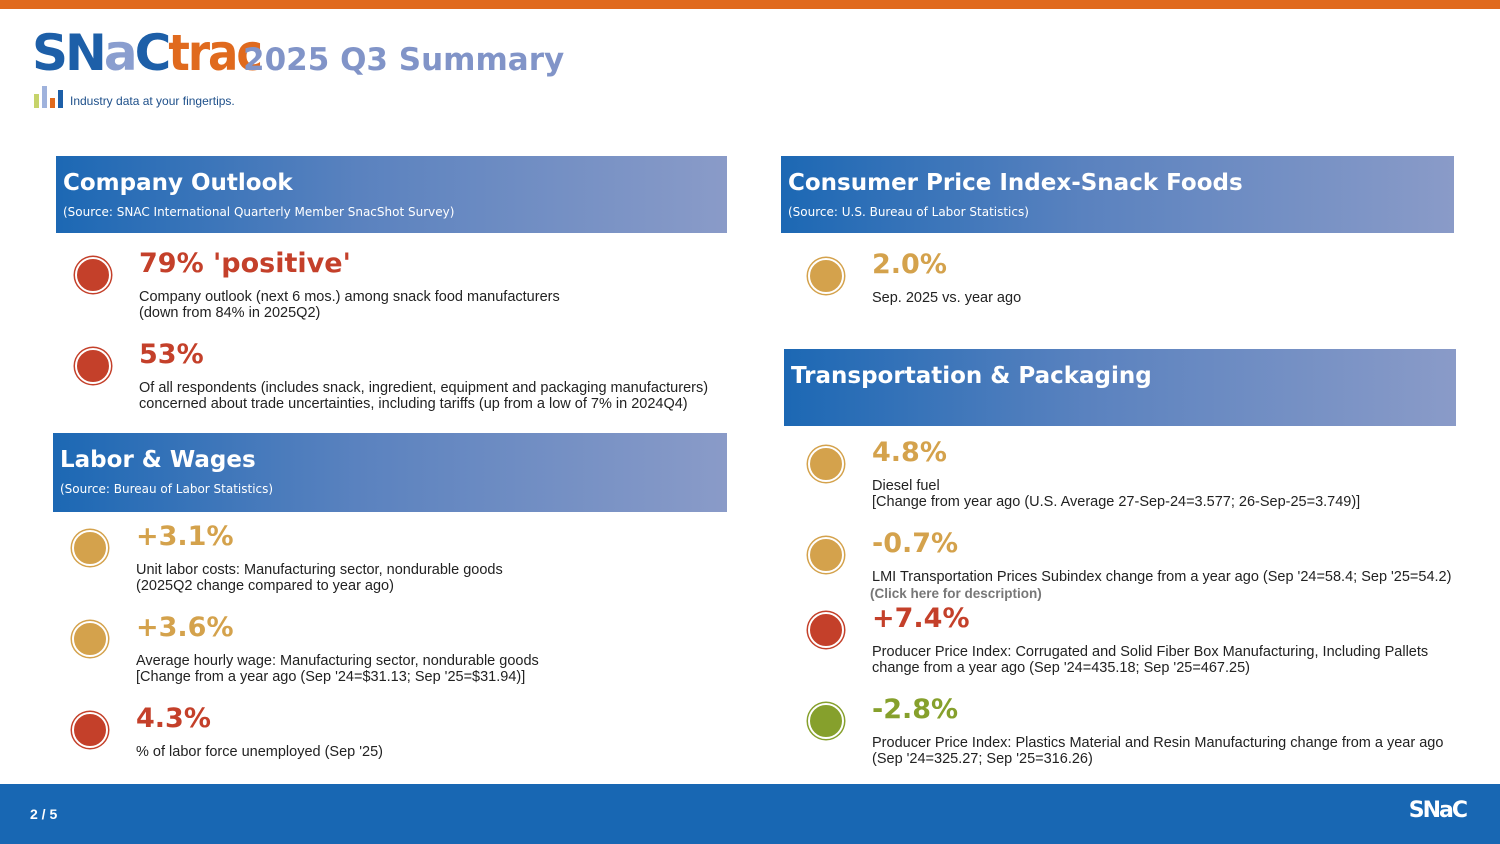 This screenshot has width=1500, height=844. Describe the element at coordinates (915, 709) in the screenshot. I see `metric-value: -2.8%` at that location.